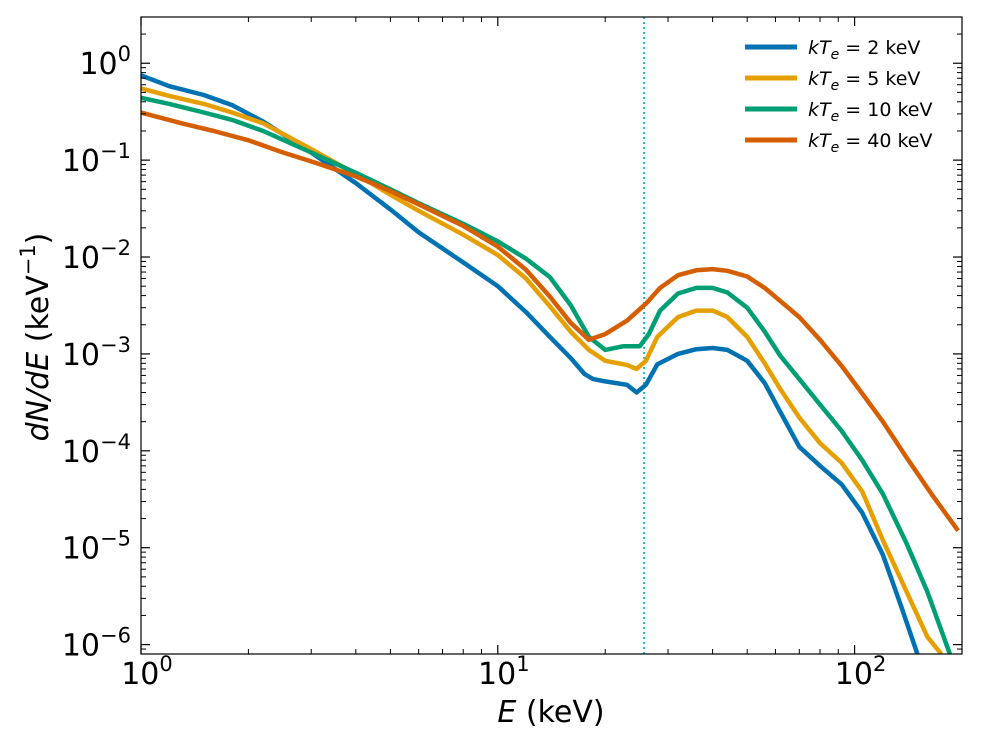 This screenshot has height=748, width=981. What do you see at coordinates (96, 450) in the screenshot?
I see `y-tick-label-3: 10⁻⁴` at bounding box center [96, 450].